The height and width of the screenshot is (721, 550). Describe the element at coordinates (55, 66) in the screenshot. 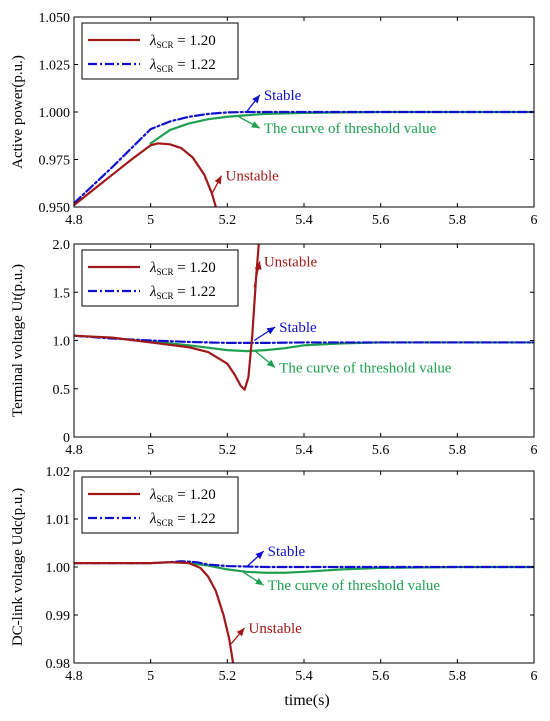

I see `y-tick-label: 1.025` at that location.